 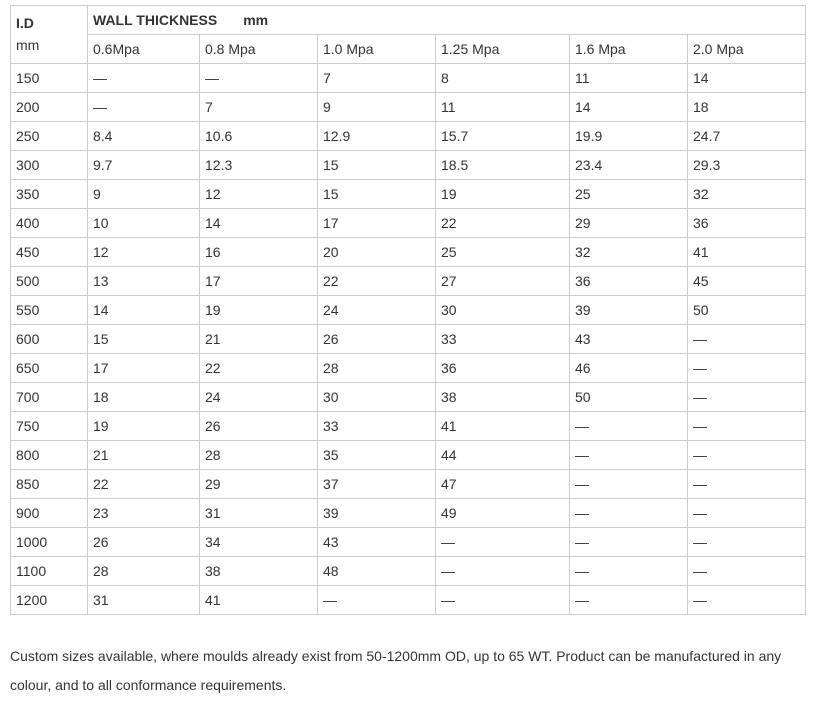 I want to click on id-cell: 400, so click(x=49, y=223).